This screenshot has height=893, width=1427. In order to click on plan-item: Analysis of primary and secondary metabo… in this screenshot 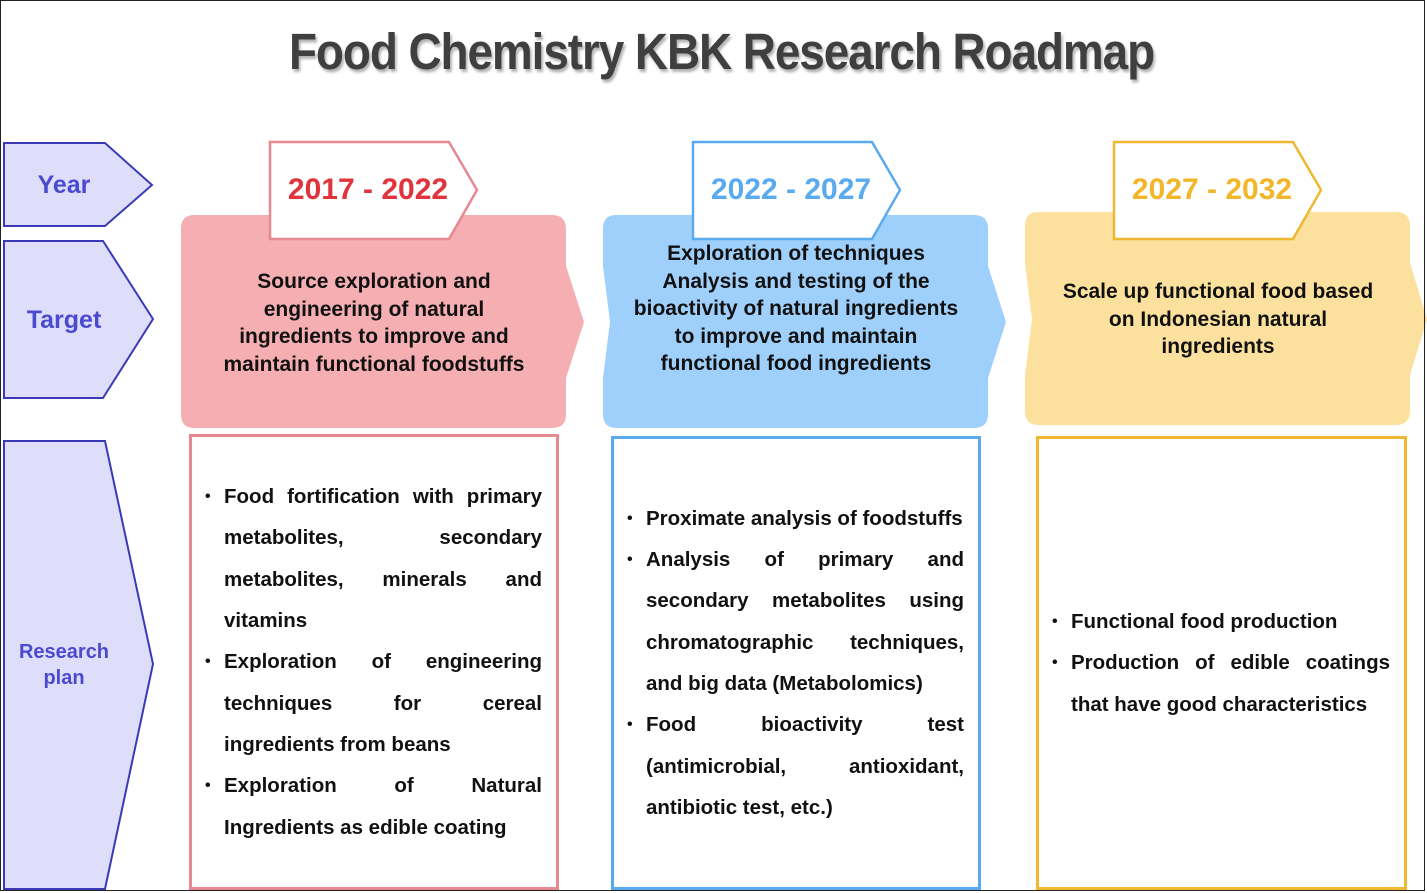, I will do `click(795, 621)`.